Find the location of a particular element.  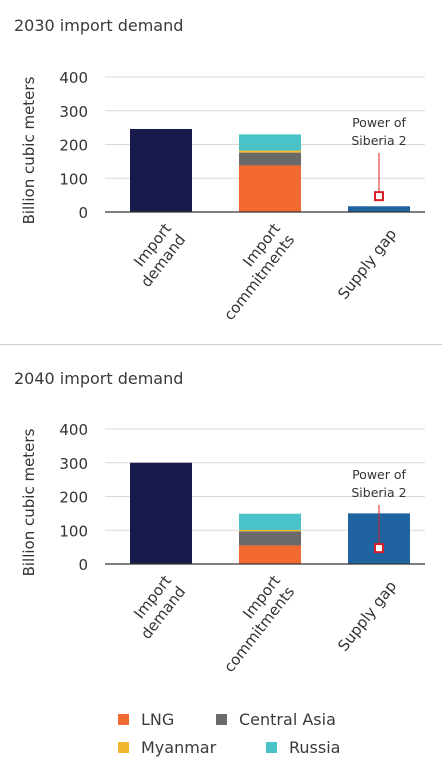

legend-label-russia: Russia is located at coordinates (315, 747).